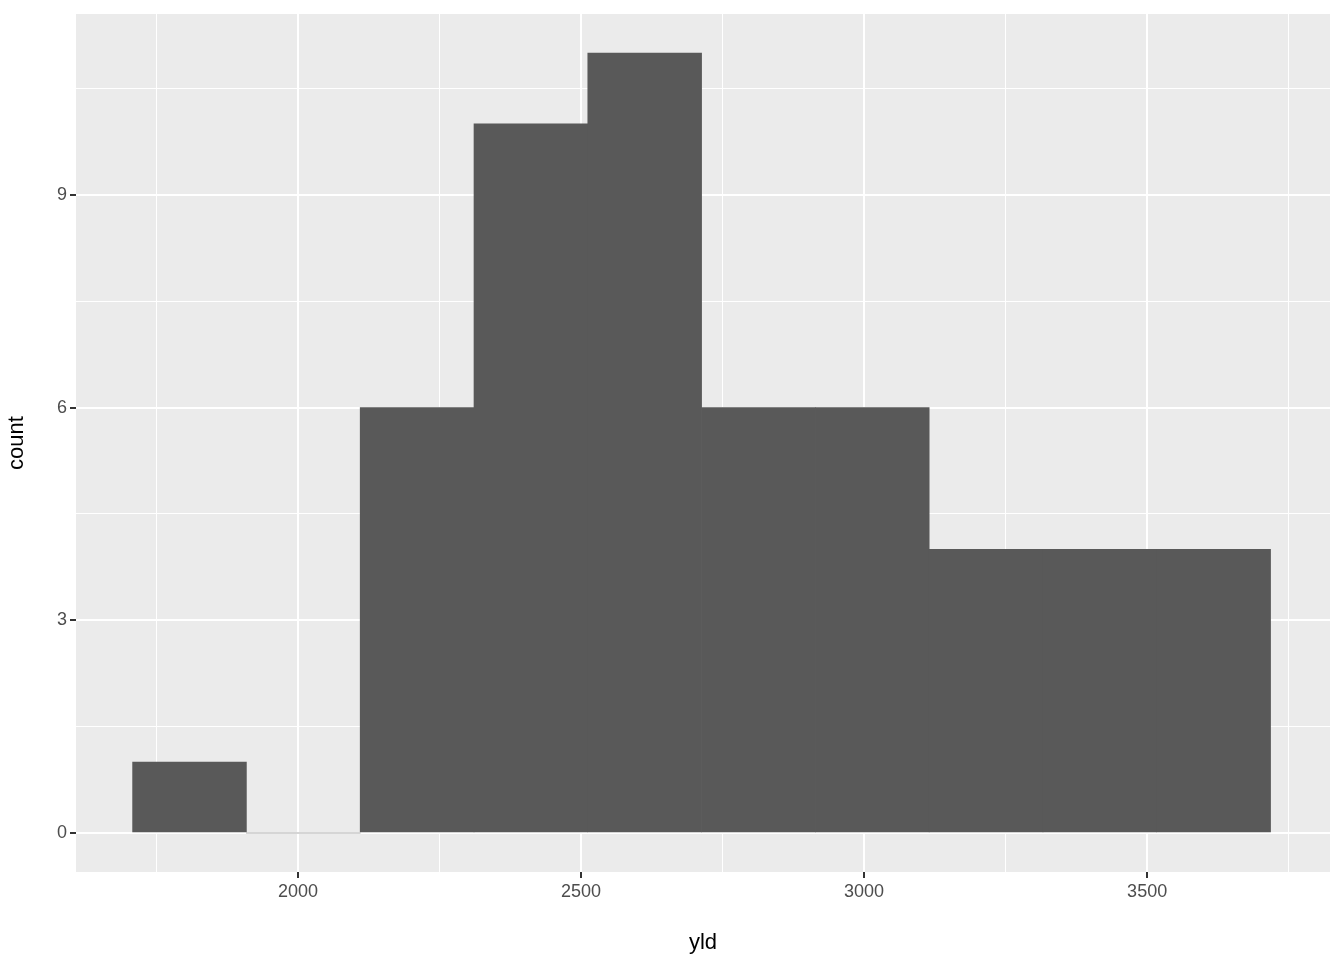 This screenshot has height=960, width=1344. I want to click on x-tick-label: 3500, so click(1147, 890).